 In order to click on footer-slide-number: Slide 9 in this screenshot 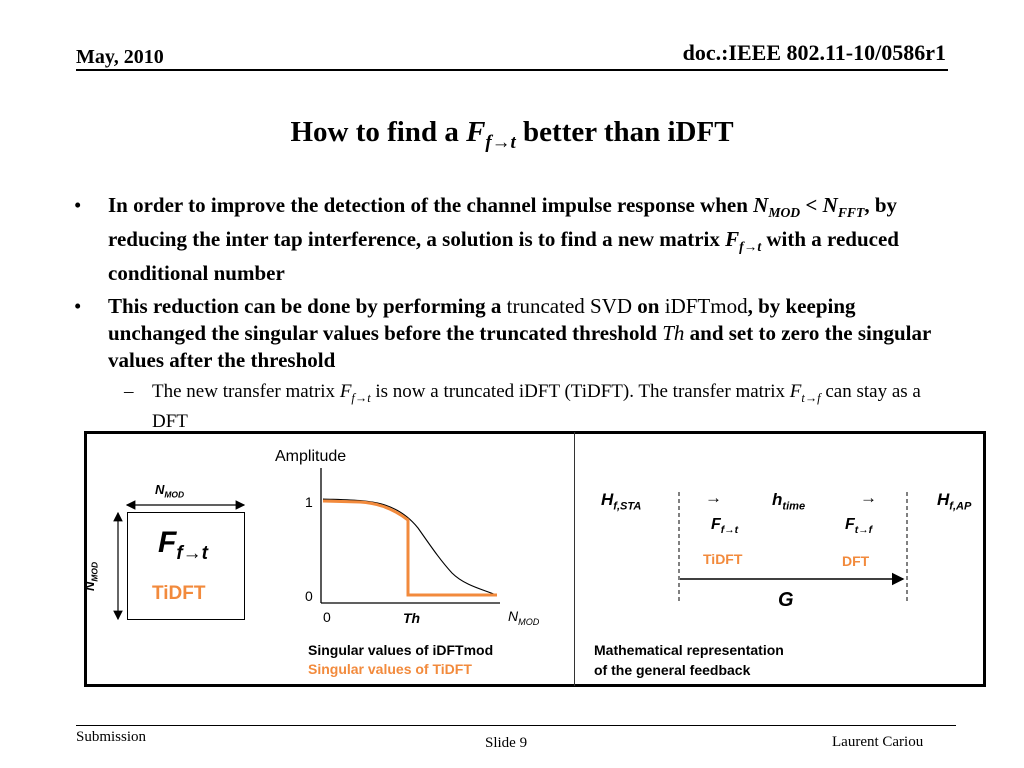, I will do `click(506, 743)`.